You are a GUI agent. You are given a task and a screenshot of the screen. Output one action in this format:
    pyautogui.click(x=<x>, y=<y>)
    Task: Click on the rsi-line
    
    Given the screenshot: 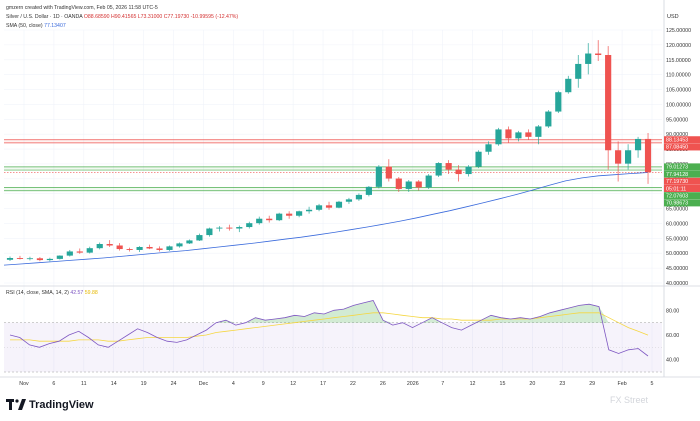 What is the action you would take?
    pyautogui.click(x=329, y=328)
    